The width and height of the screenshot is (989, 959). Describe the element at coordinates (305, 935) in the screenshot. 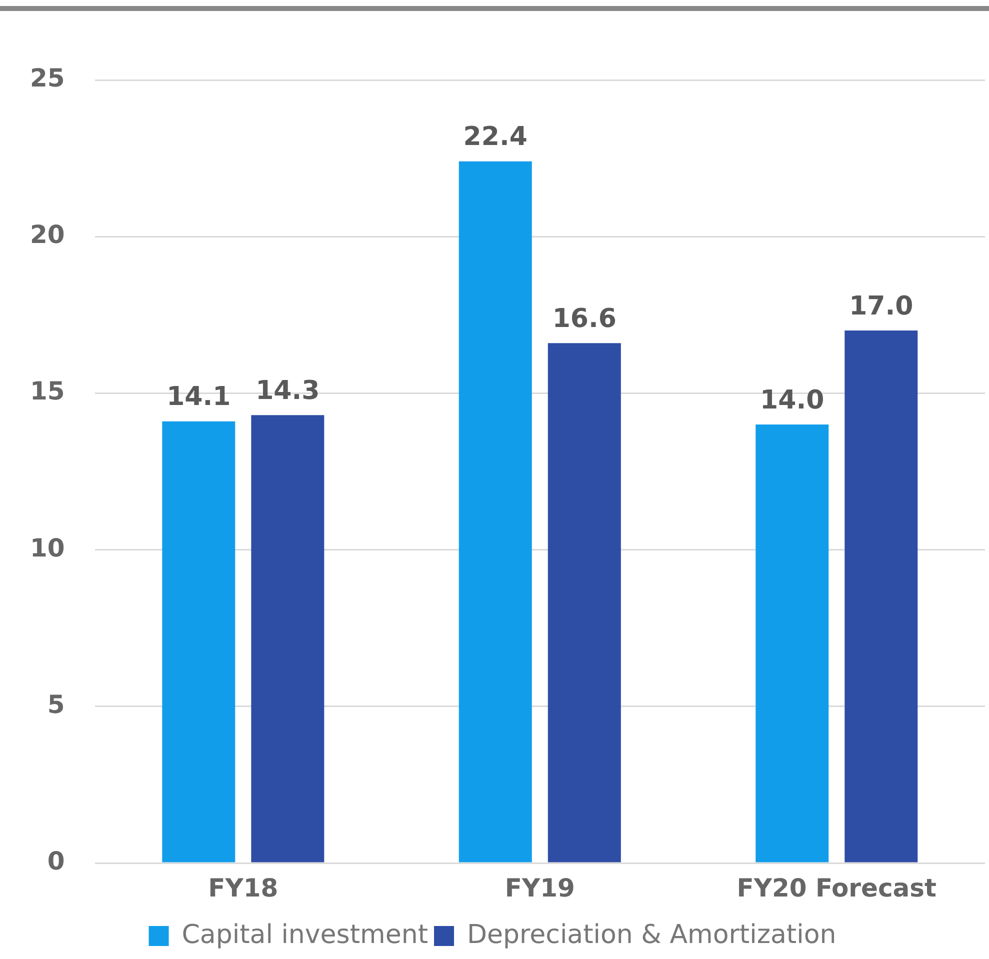

I see `legend-label: Capital investment` at that location.